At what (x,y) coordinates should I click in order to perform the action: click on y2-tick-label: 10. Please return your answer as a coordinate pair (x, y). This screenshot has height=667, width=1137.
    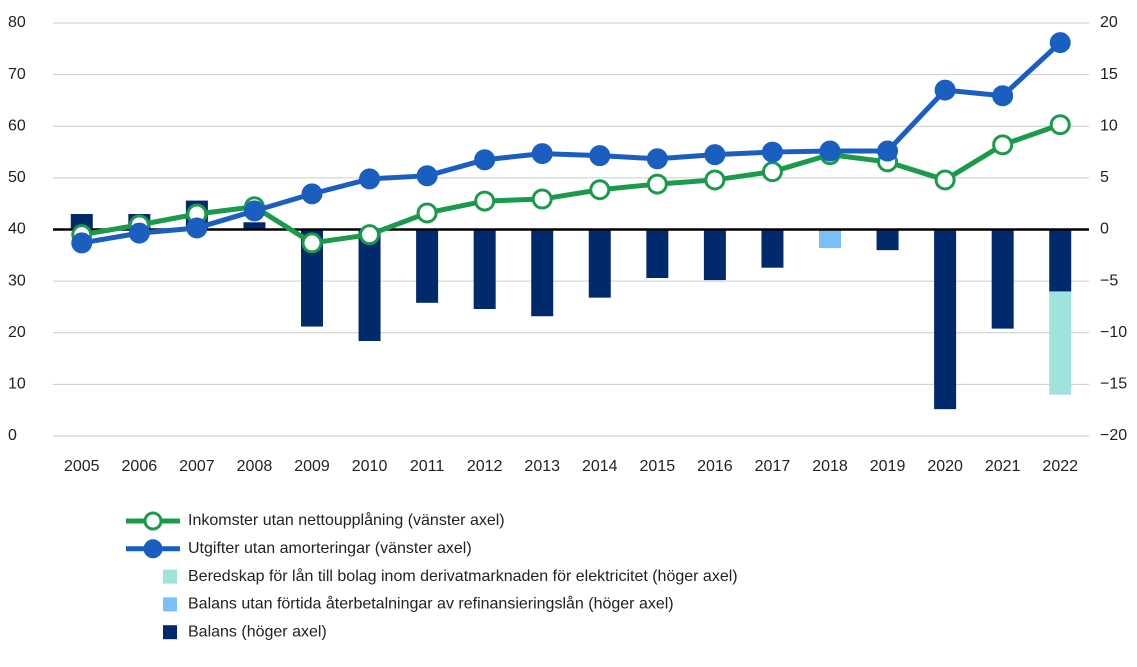
    Looking at the image, I should click on (1109, 125).